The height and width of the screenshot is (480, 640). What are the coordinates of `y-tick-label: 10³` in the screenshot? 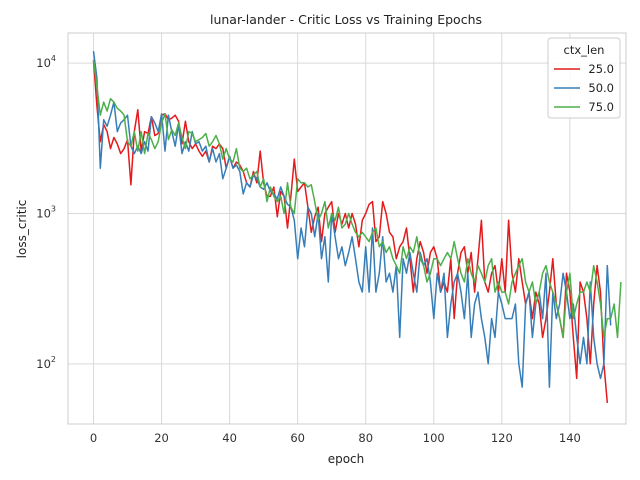 It's located at (46, 212).